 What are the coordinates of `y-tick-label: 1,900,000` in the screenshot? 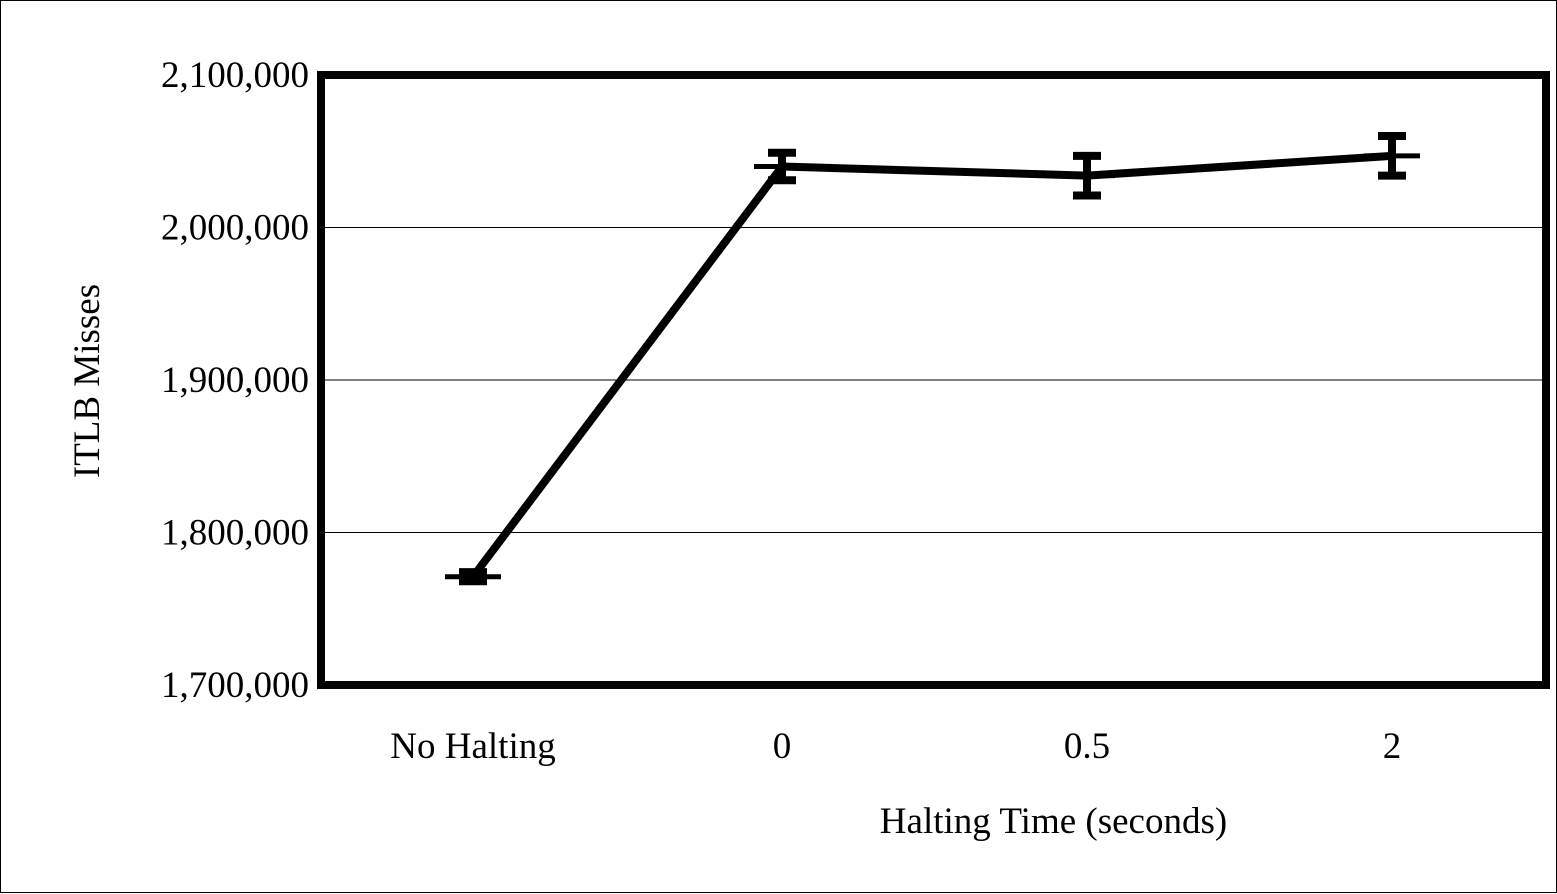 It's located at (235, 380).